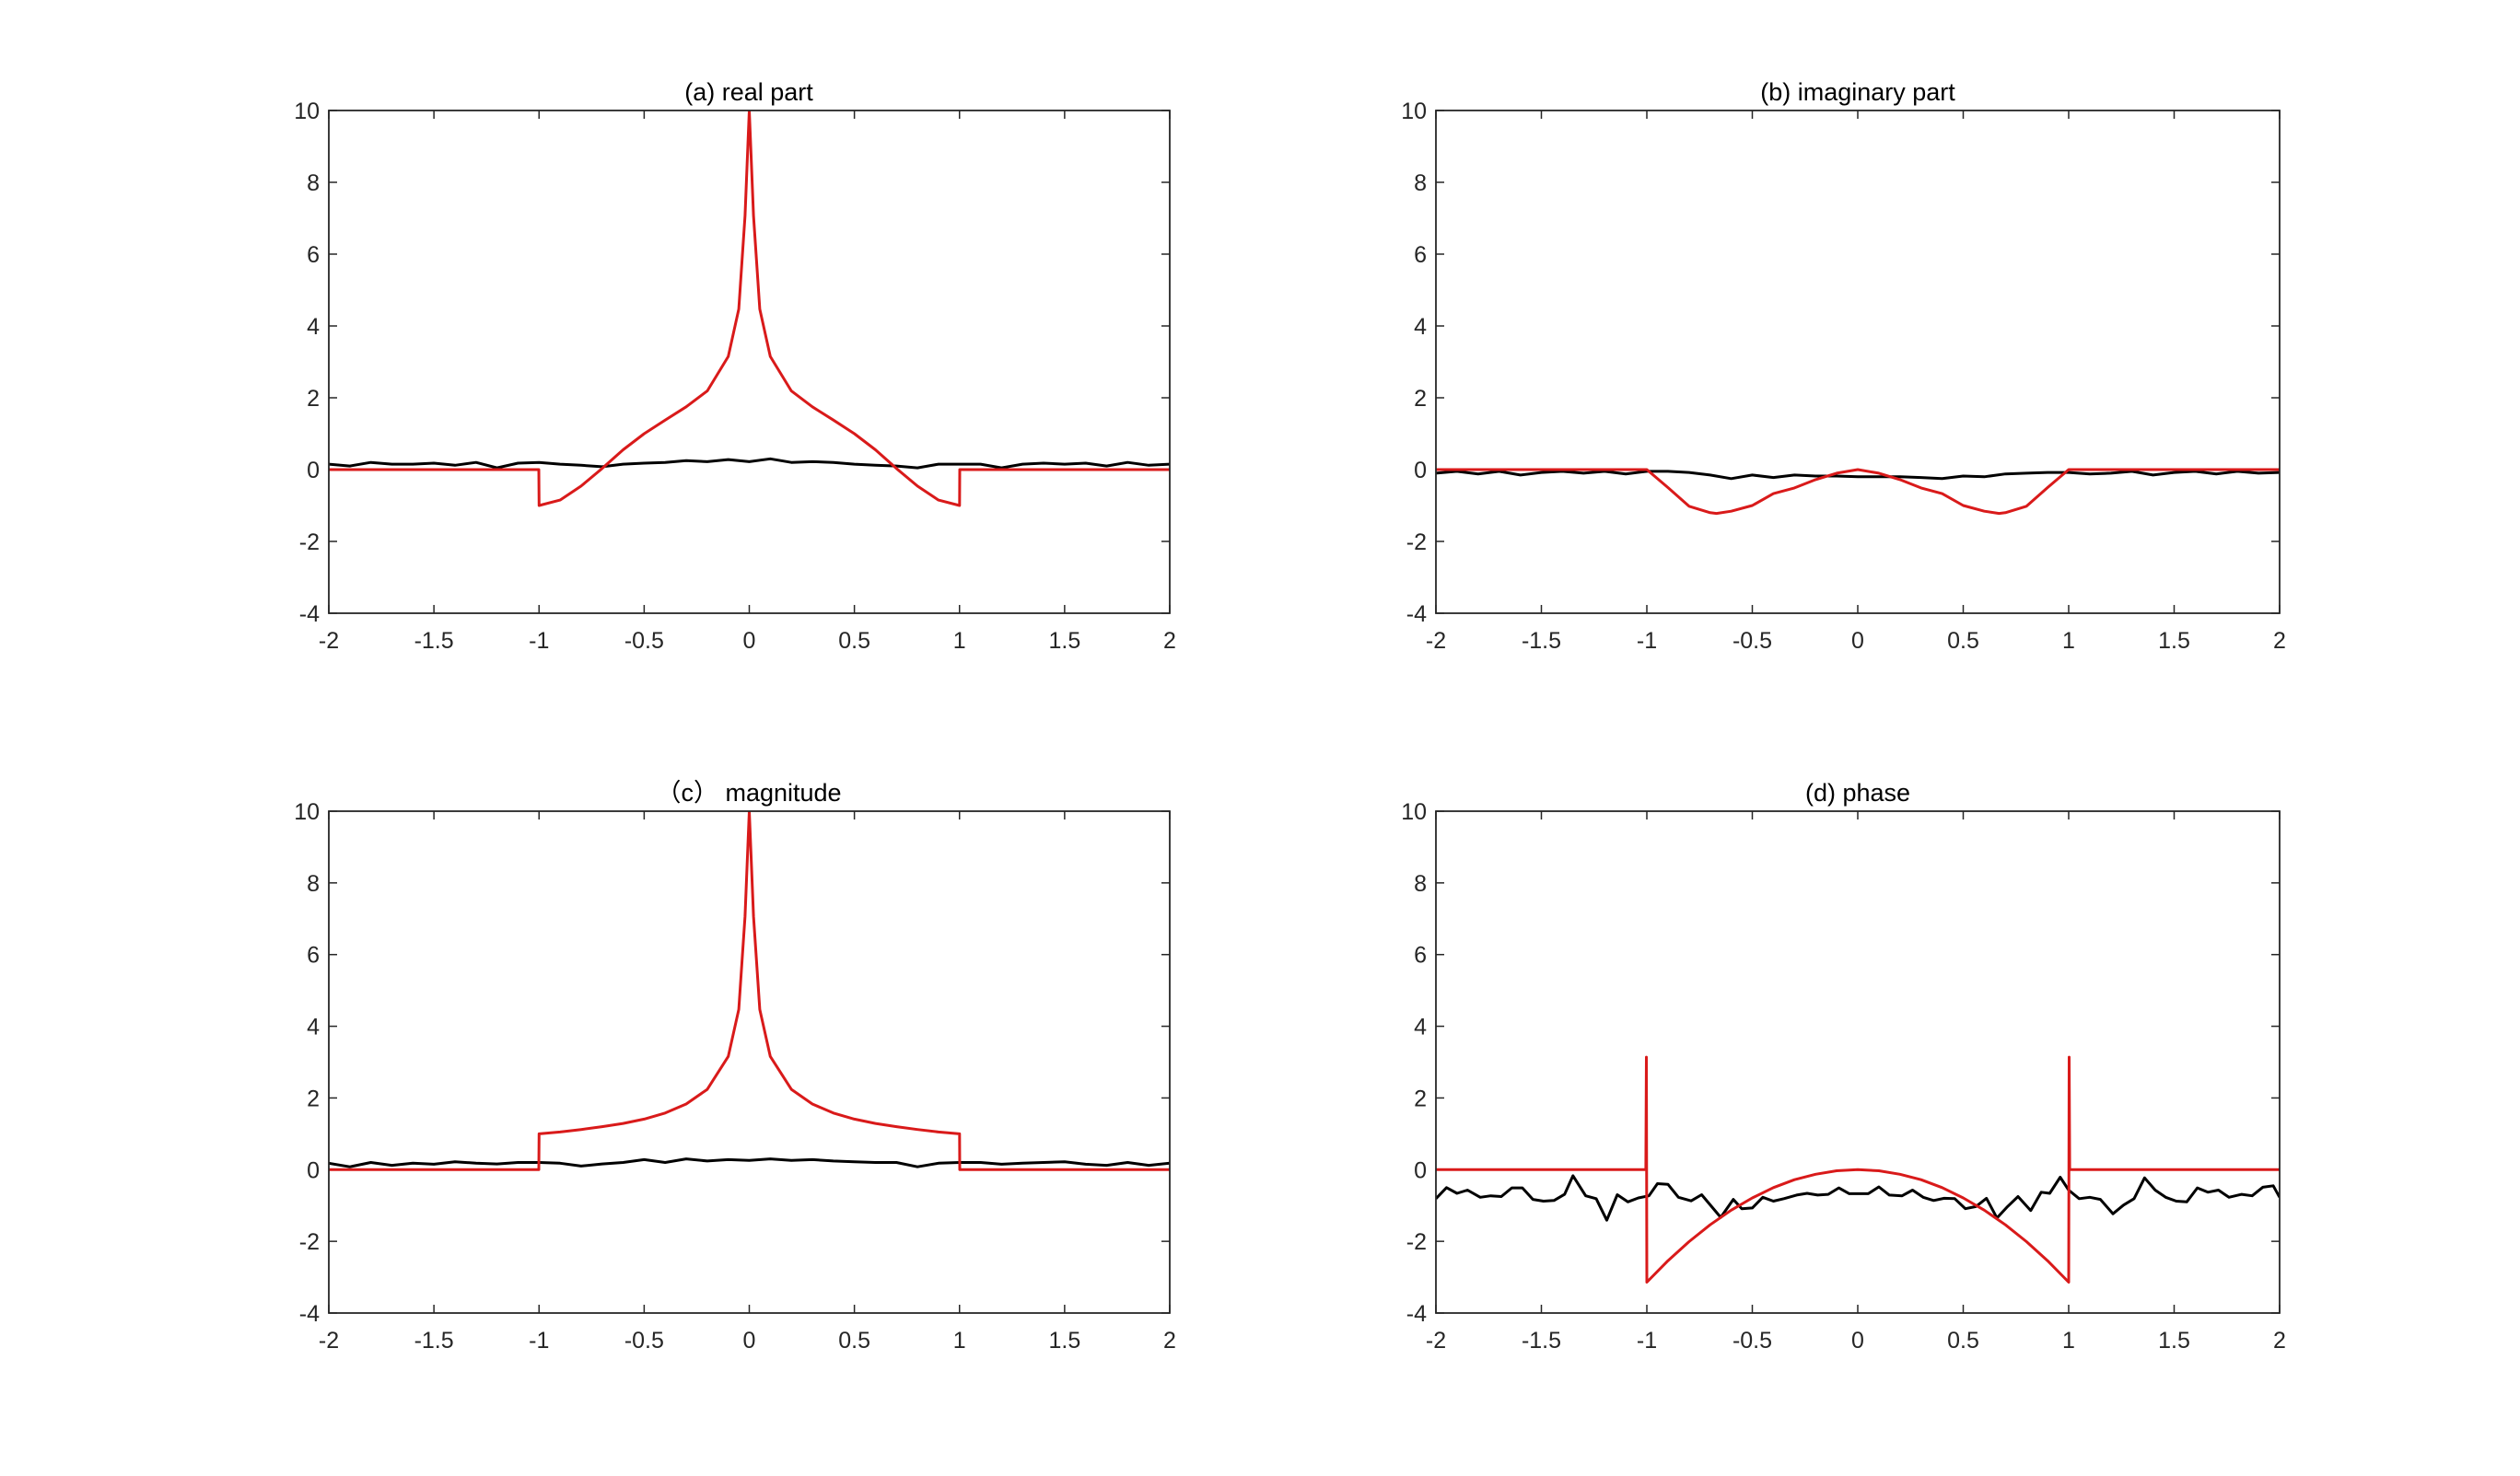  I want to click on subplot-imaginary-part: -2 -1.5 -1 -0.5 0 0.5 1 1.5 2 -4 -2 0 2 4 6 8 10, so click(1843, 377).